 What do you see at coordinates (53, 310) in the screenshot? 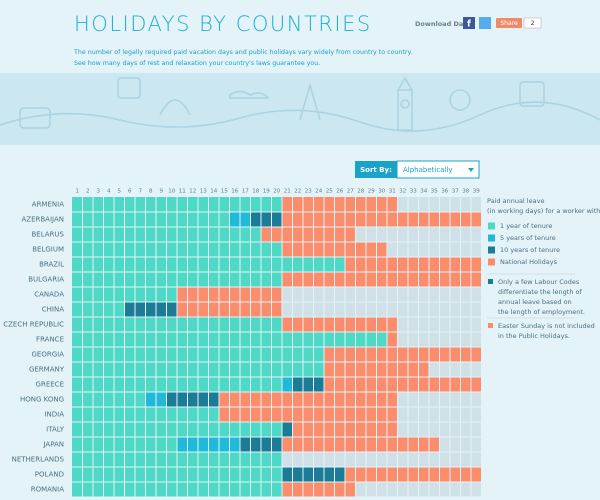
I see `country-label: CHINA` at bounding box center [53, 310].